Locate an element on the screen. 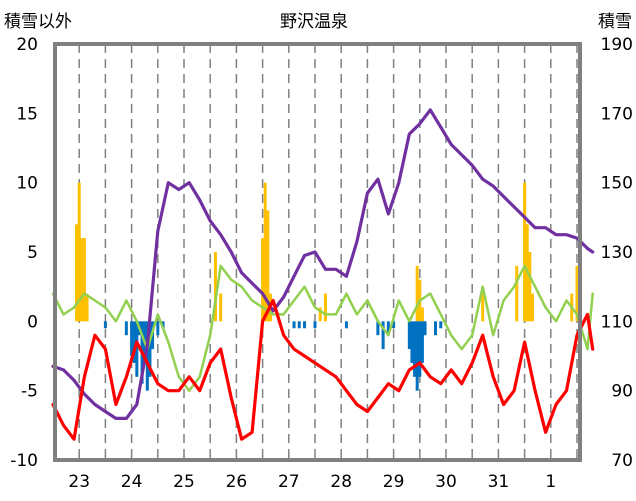 Image resolution: width=636 pixels, height=501 pixels. right-tick-label: 170 is located at coordinates (617, 114).